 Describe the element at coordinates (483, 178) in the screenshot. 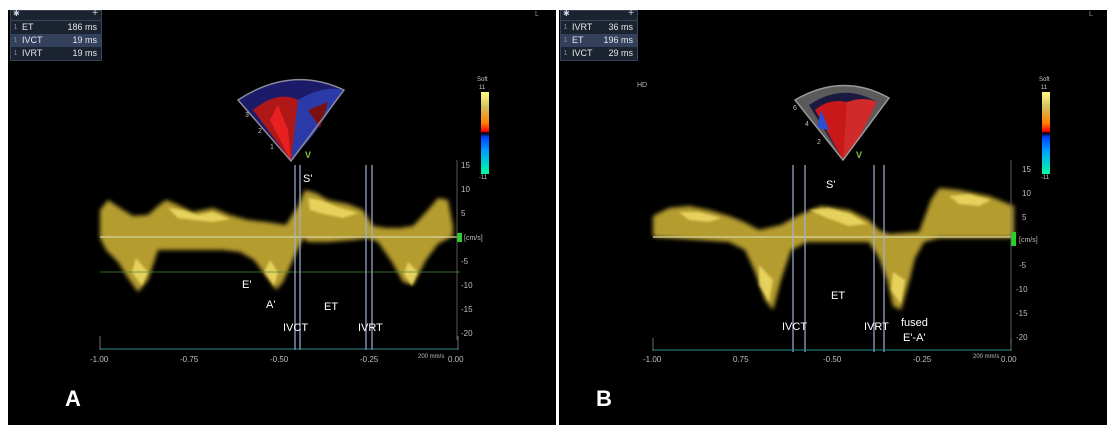

I see `colorbar-min: -11` at that location.